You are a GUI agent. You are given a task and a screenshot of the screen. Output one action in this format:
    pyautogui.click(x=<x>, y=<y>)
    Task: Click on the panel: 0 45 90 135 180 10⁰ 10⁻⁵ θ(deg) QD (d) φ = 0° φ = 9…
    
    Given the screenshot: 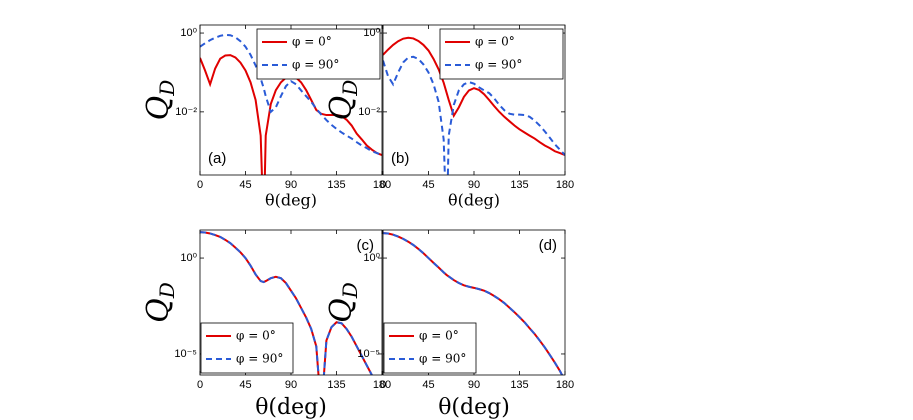 What is the action you would take?
    pyautogui.click(x=449, y=324)
    